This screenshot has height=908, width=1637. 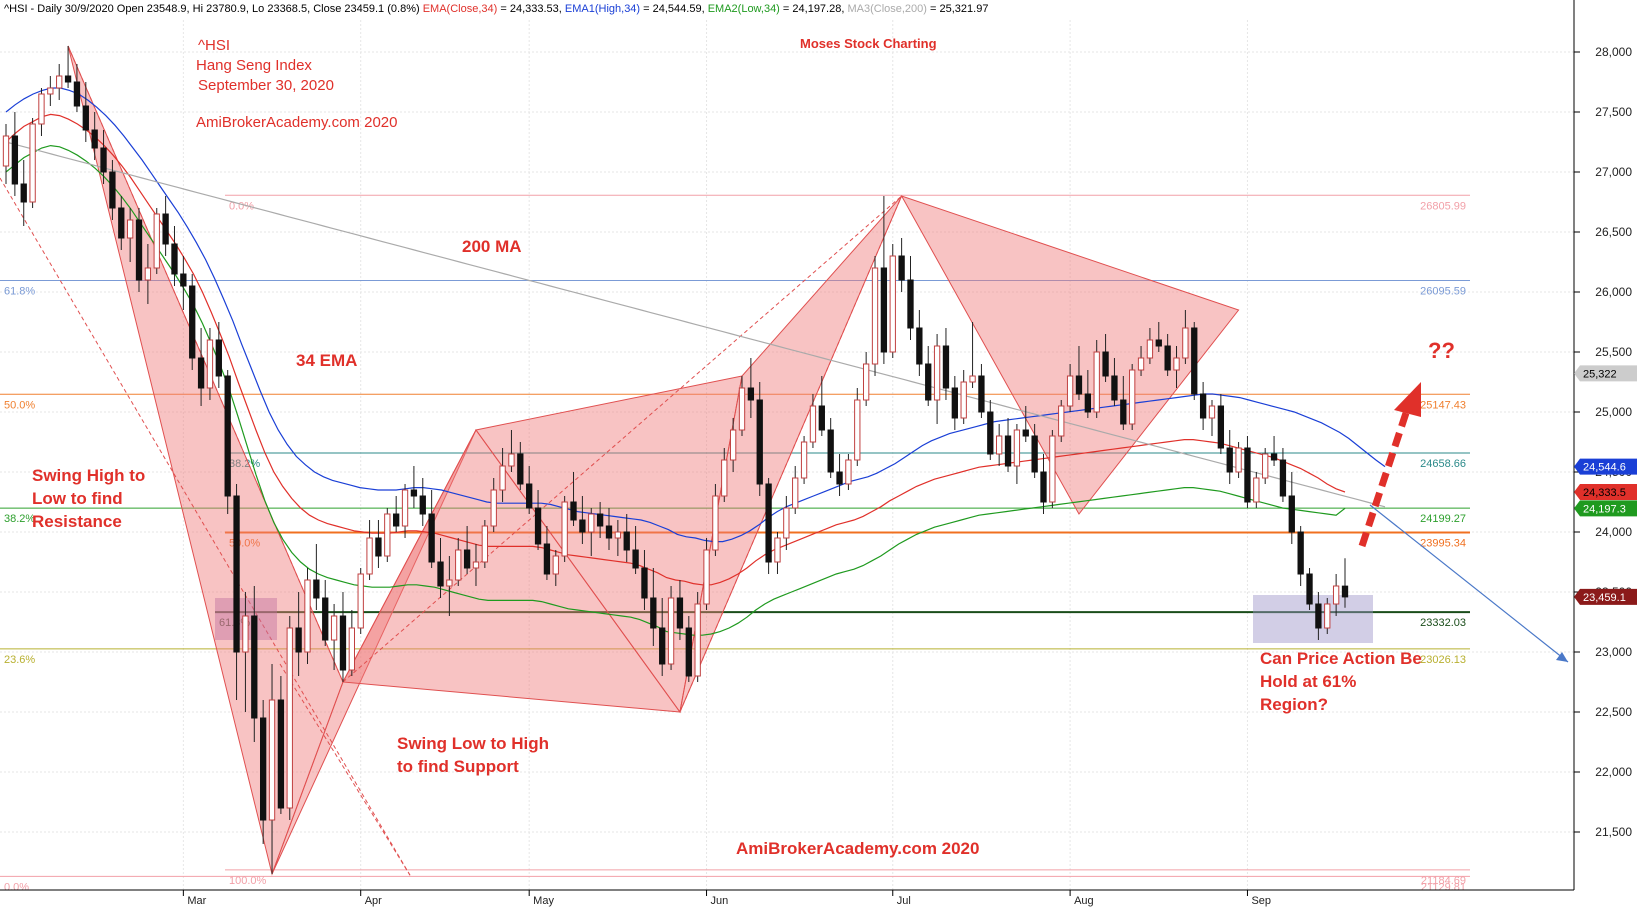 What do you see at coordinates (130, 9) in the screenshot?
I see `header-open-label: Open` at bounding box center [130, 9].